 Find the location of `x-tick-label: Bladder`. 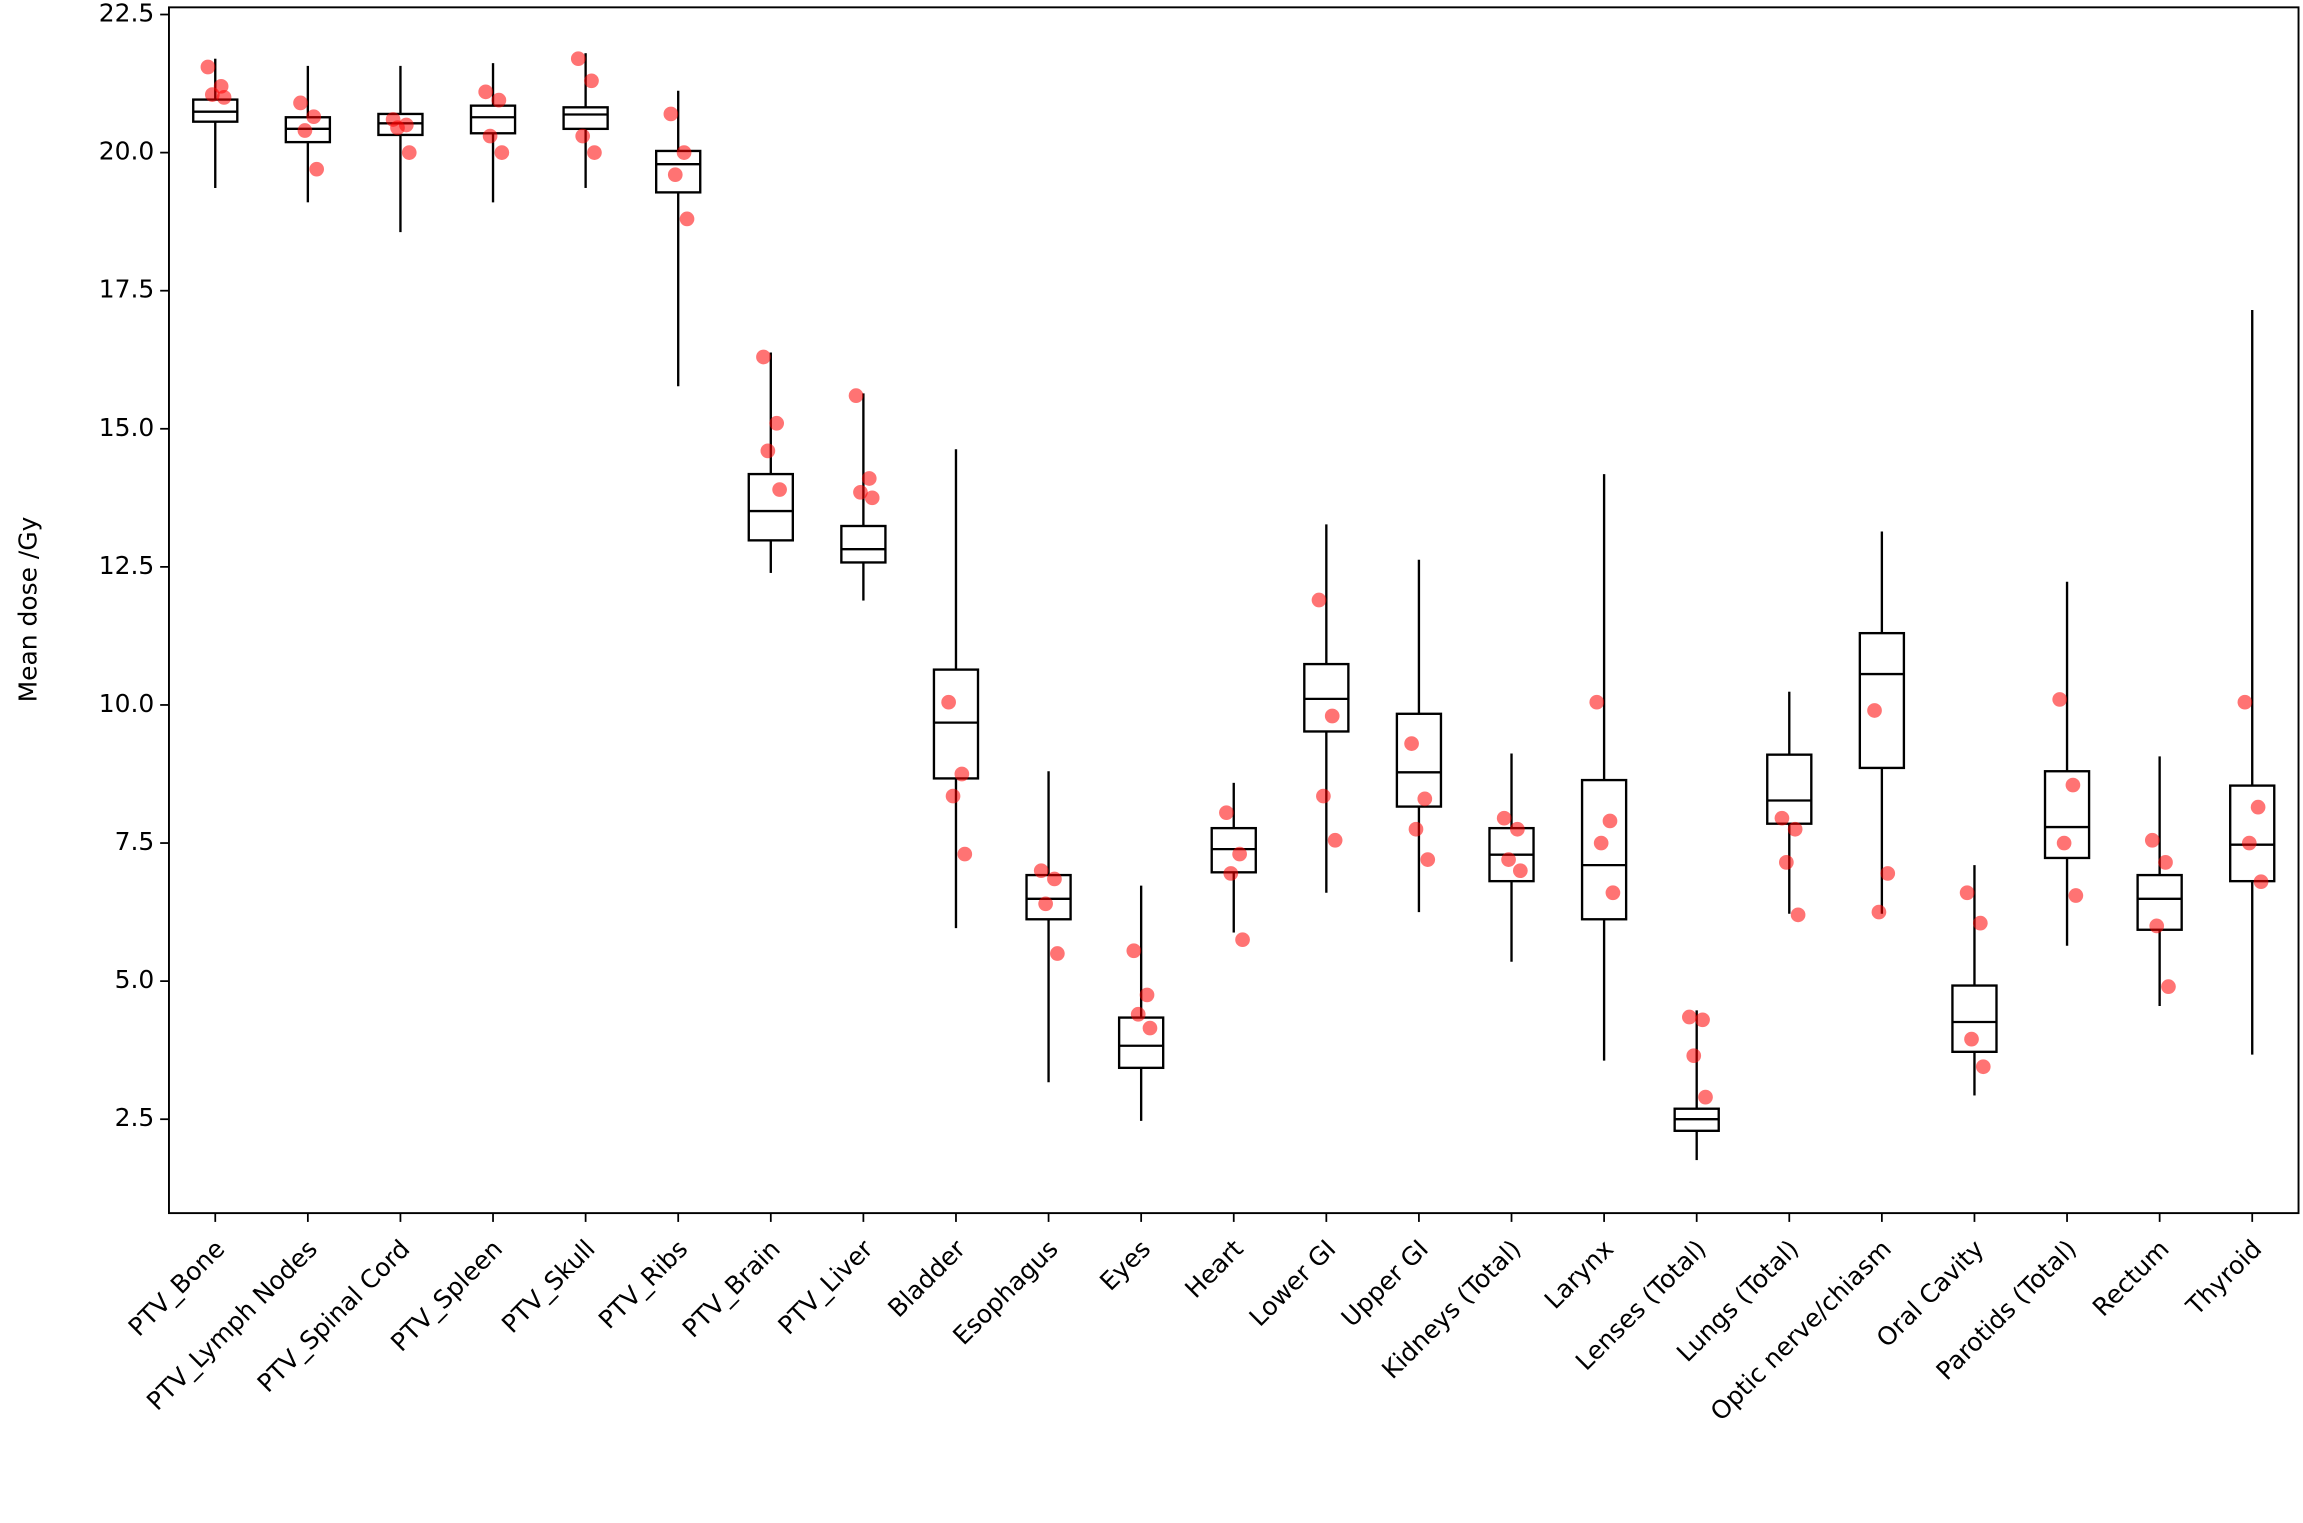

x-tick-label: Bladder is located at coordinates (926, 1278).